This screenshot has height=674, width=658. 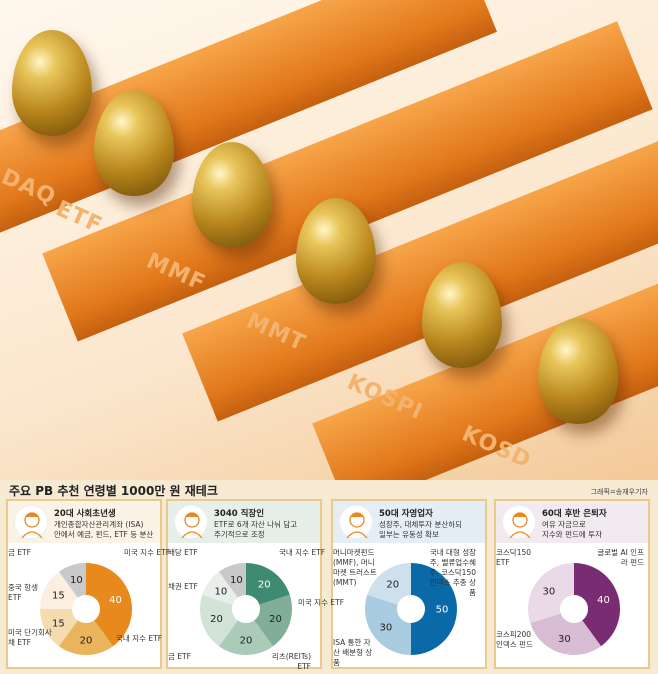 I want to click on slice-label: 코스피200 인덱스 펀드, so click(x=514, y=639).